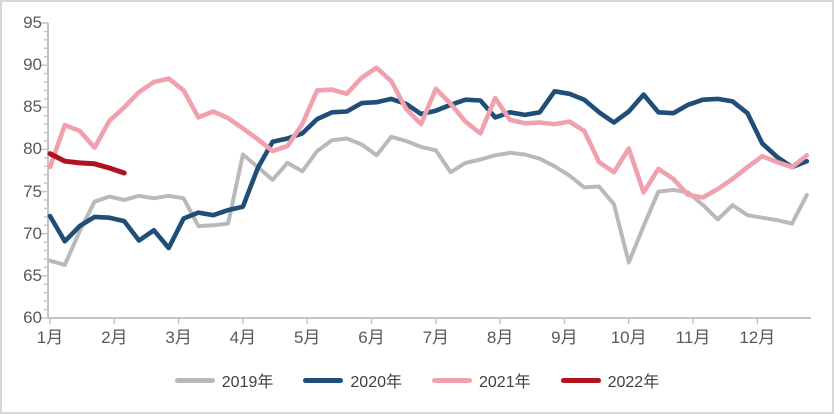  I want to click on legend-item-2019: 2019年, so click(224, 380).